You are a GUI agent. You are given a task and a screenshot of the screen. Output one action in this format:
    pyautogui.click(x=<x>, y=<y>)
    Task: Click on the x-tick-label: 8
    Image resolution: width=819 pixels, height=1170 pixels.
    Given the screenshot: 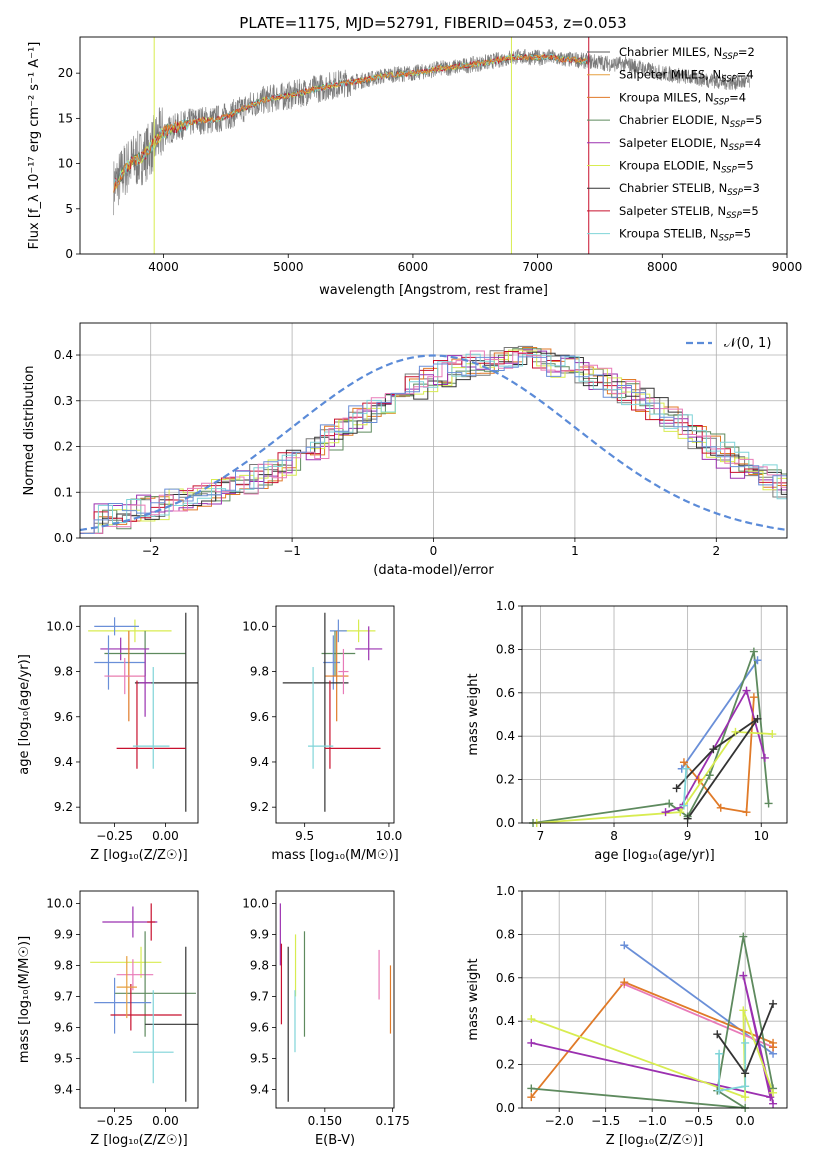 What is the action you would take?
    pyautogui.click(x=614, y=836)
    